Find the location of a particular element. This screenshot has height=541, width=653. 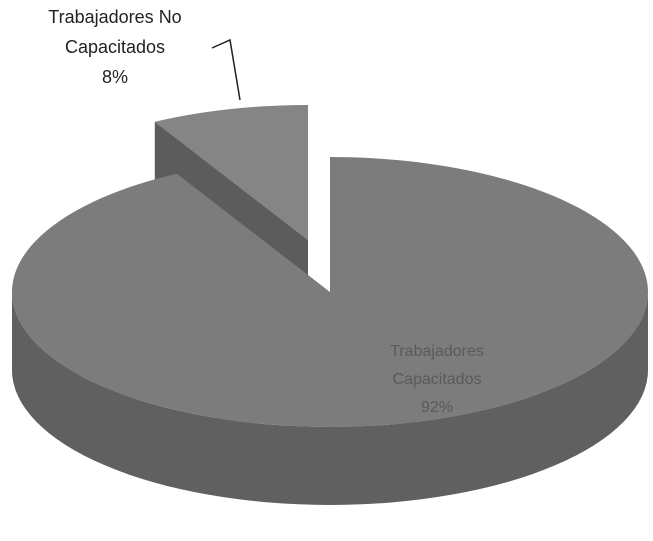

value-label: 8% is located at coordinates (114, 77).